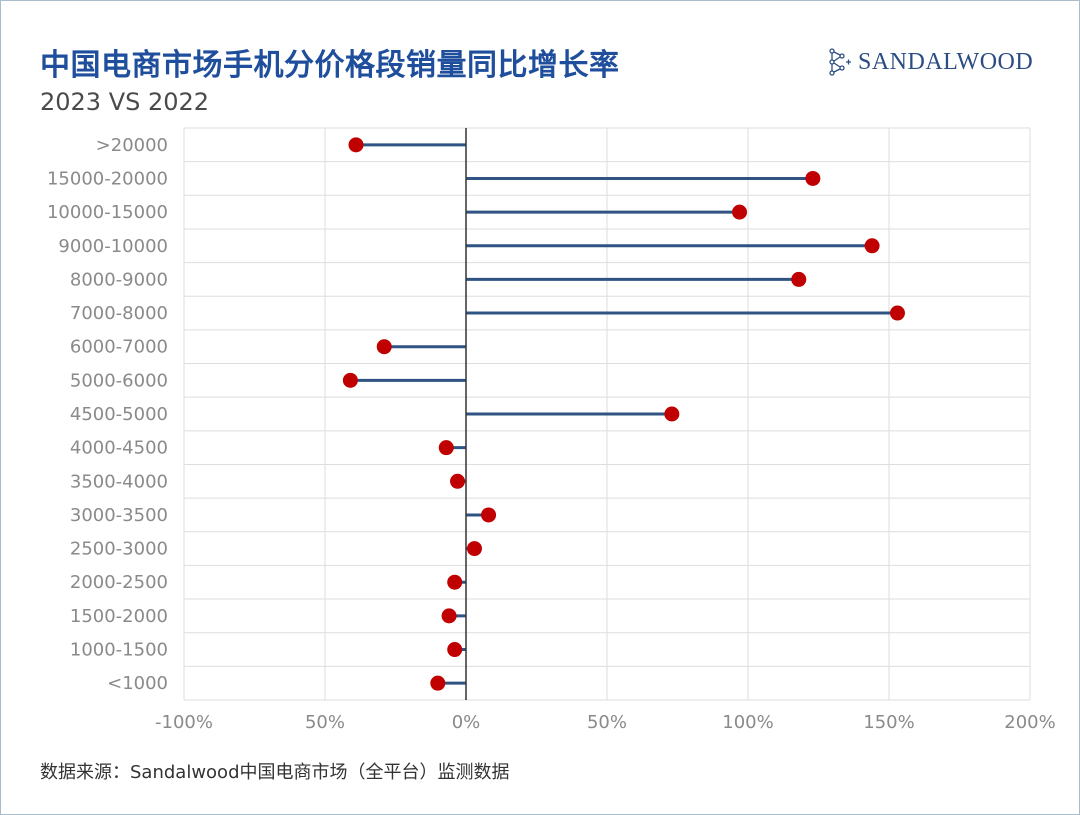 The height and width of the screenshot is (815, 1080). What do you see at coordinates (119, 481) in the screenshot?
I see `y-tick-label: 3500-4000` at bounding box center [119, 481].